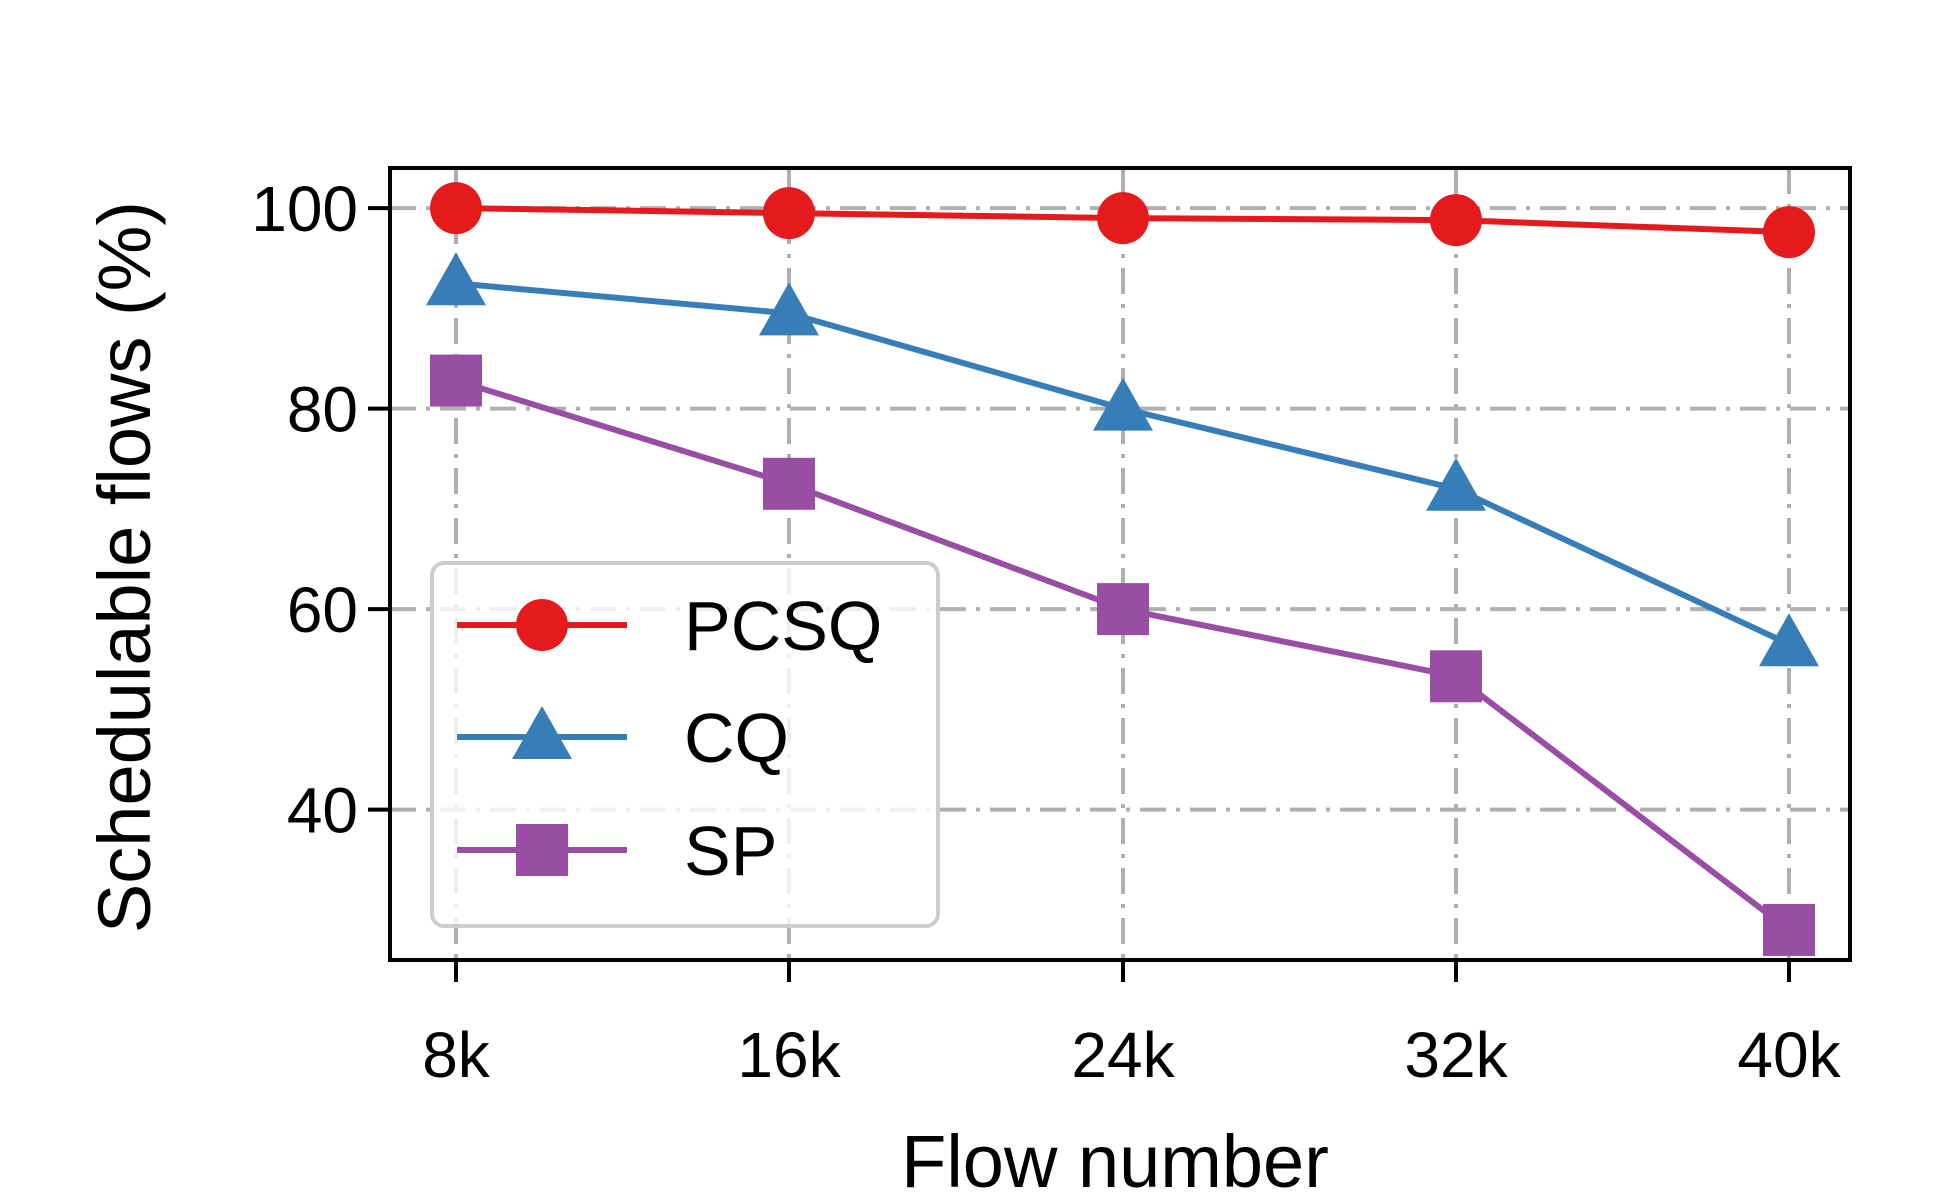 The image size is (1938, 1198). I want to click on y-axis: 40 60 80 100, so click(320, 510).